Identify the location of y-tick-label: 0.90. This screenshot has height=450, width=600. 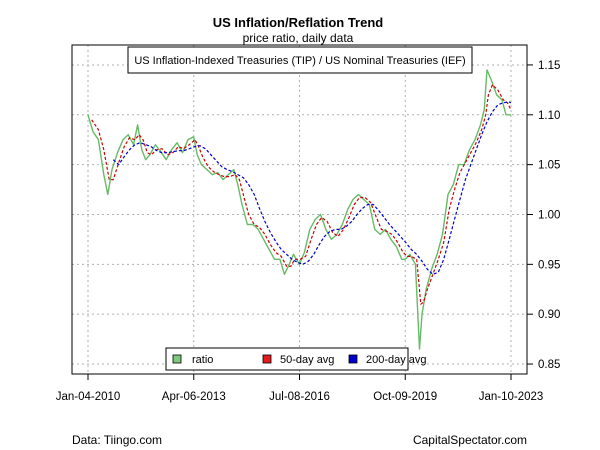
(549, 315).